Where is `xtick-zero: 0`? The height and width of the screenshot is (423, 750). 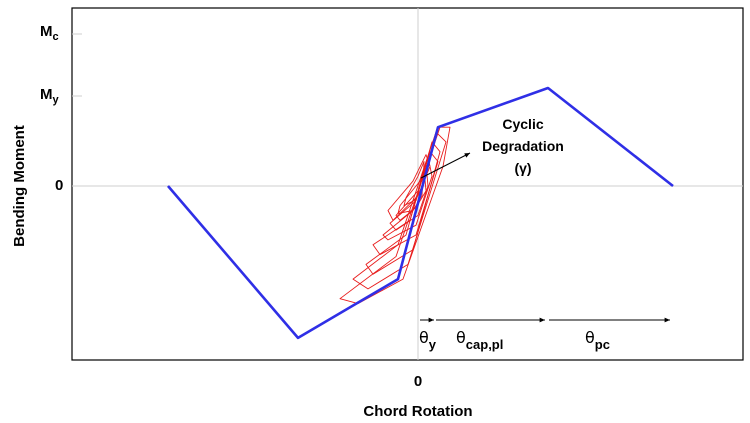 xtick-zero: 0 is located at coordinates (418, 381).